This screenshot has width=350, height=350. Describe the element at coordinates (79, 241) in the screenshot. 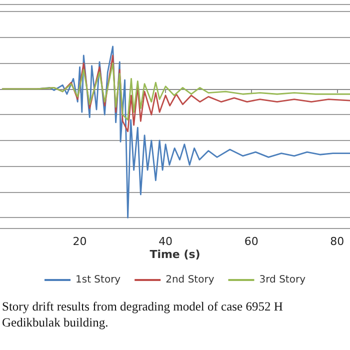

I see `x-tick-label: 20` at that location.